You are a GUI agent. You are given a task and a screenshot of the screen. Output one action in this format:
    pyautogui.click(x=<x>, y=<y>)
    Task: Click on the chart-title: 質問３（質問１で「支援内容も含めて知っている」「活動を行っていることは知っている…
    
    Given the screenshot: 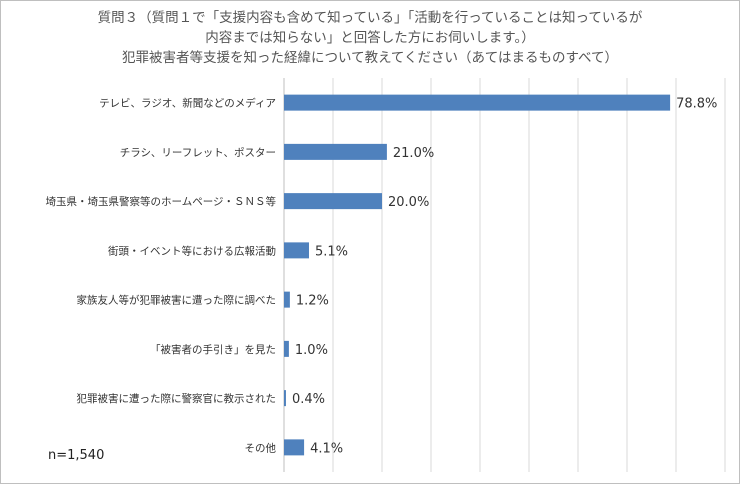 What is the action you would take?
    pyautogui.click(x=370, y=38)
    